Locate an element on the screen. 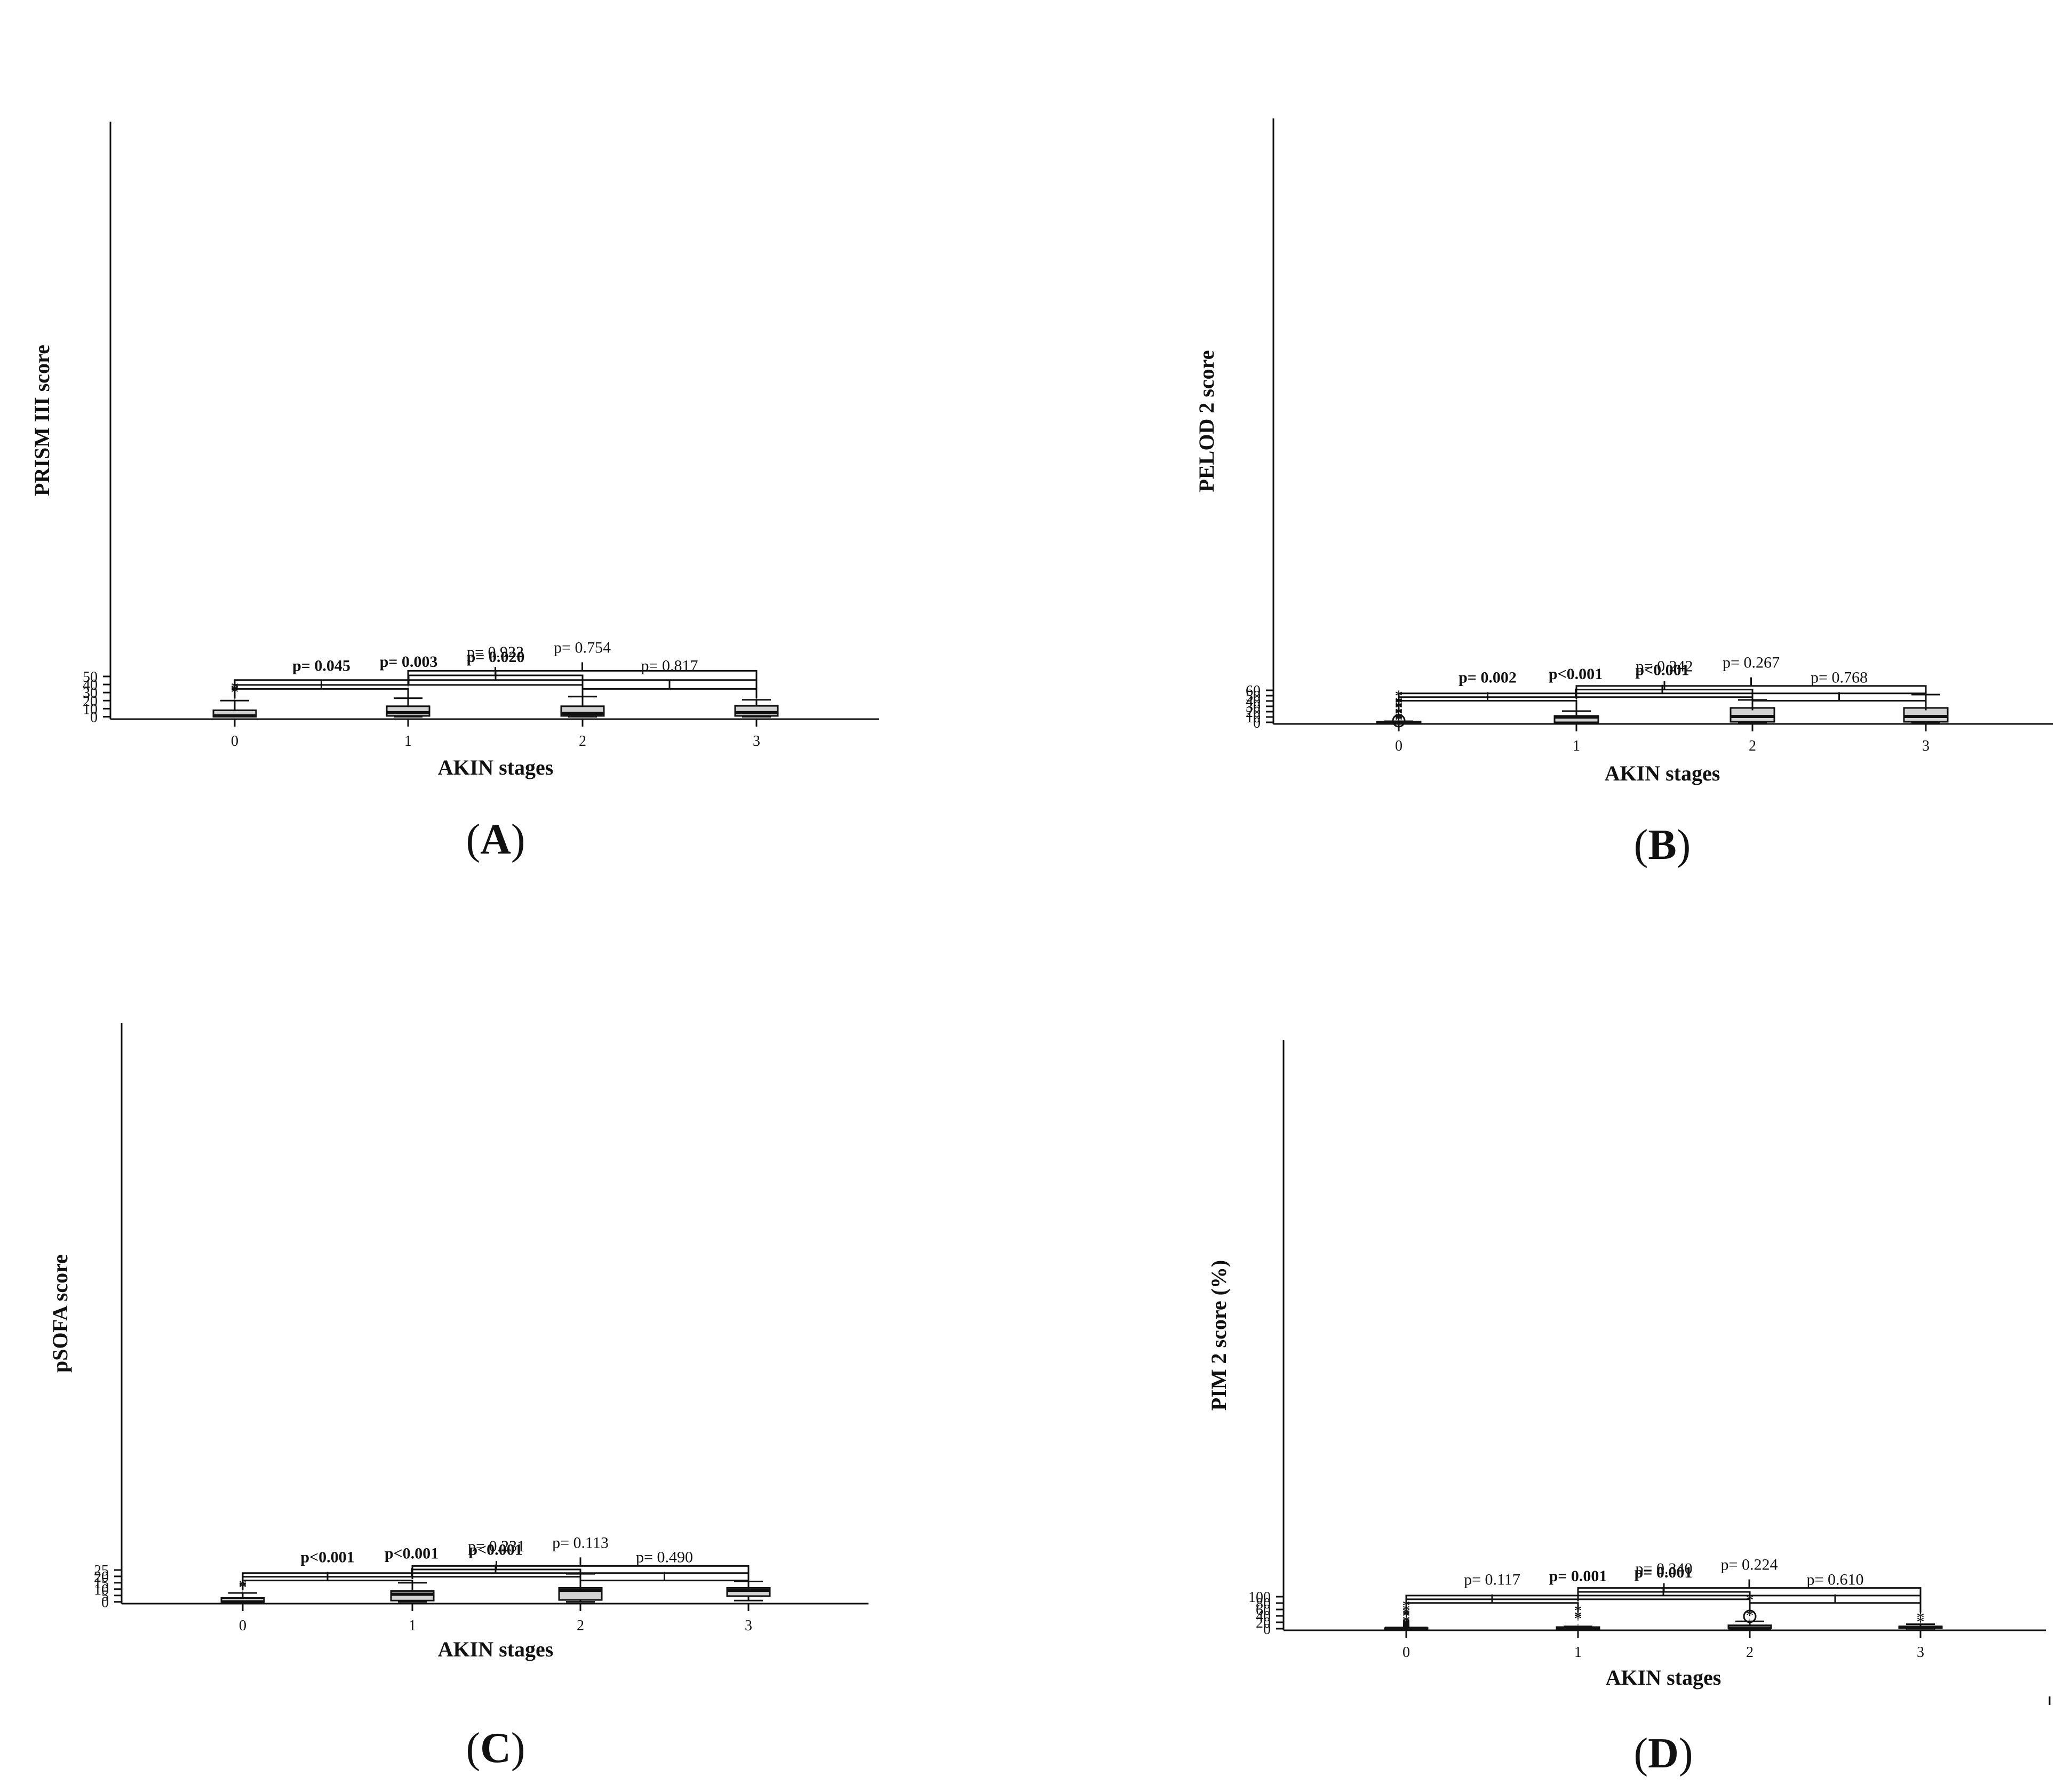 Image resolution: width=2072 pixels, height=1785 pixels. p-value-label: p= 0.003 is located at coordinates (409, 662).